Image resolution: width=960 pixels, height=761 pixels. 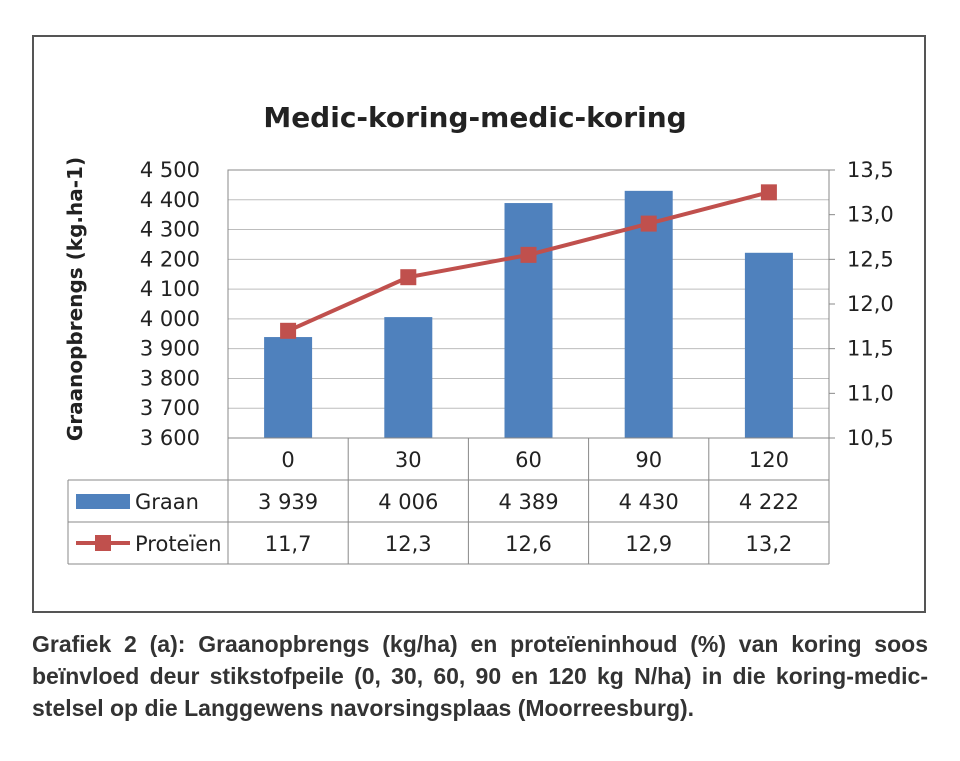 What do you see at coordinates (167, 502) in the screenshot?
I see `legend-label-graan: Graan` at bounding box center [167, 502].